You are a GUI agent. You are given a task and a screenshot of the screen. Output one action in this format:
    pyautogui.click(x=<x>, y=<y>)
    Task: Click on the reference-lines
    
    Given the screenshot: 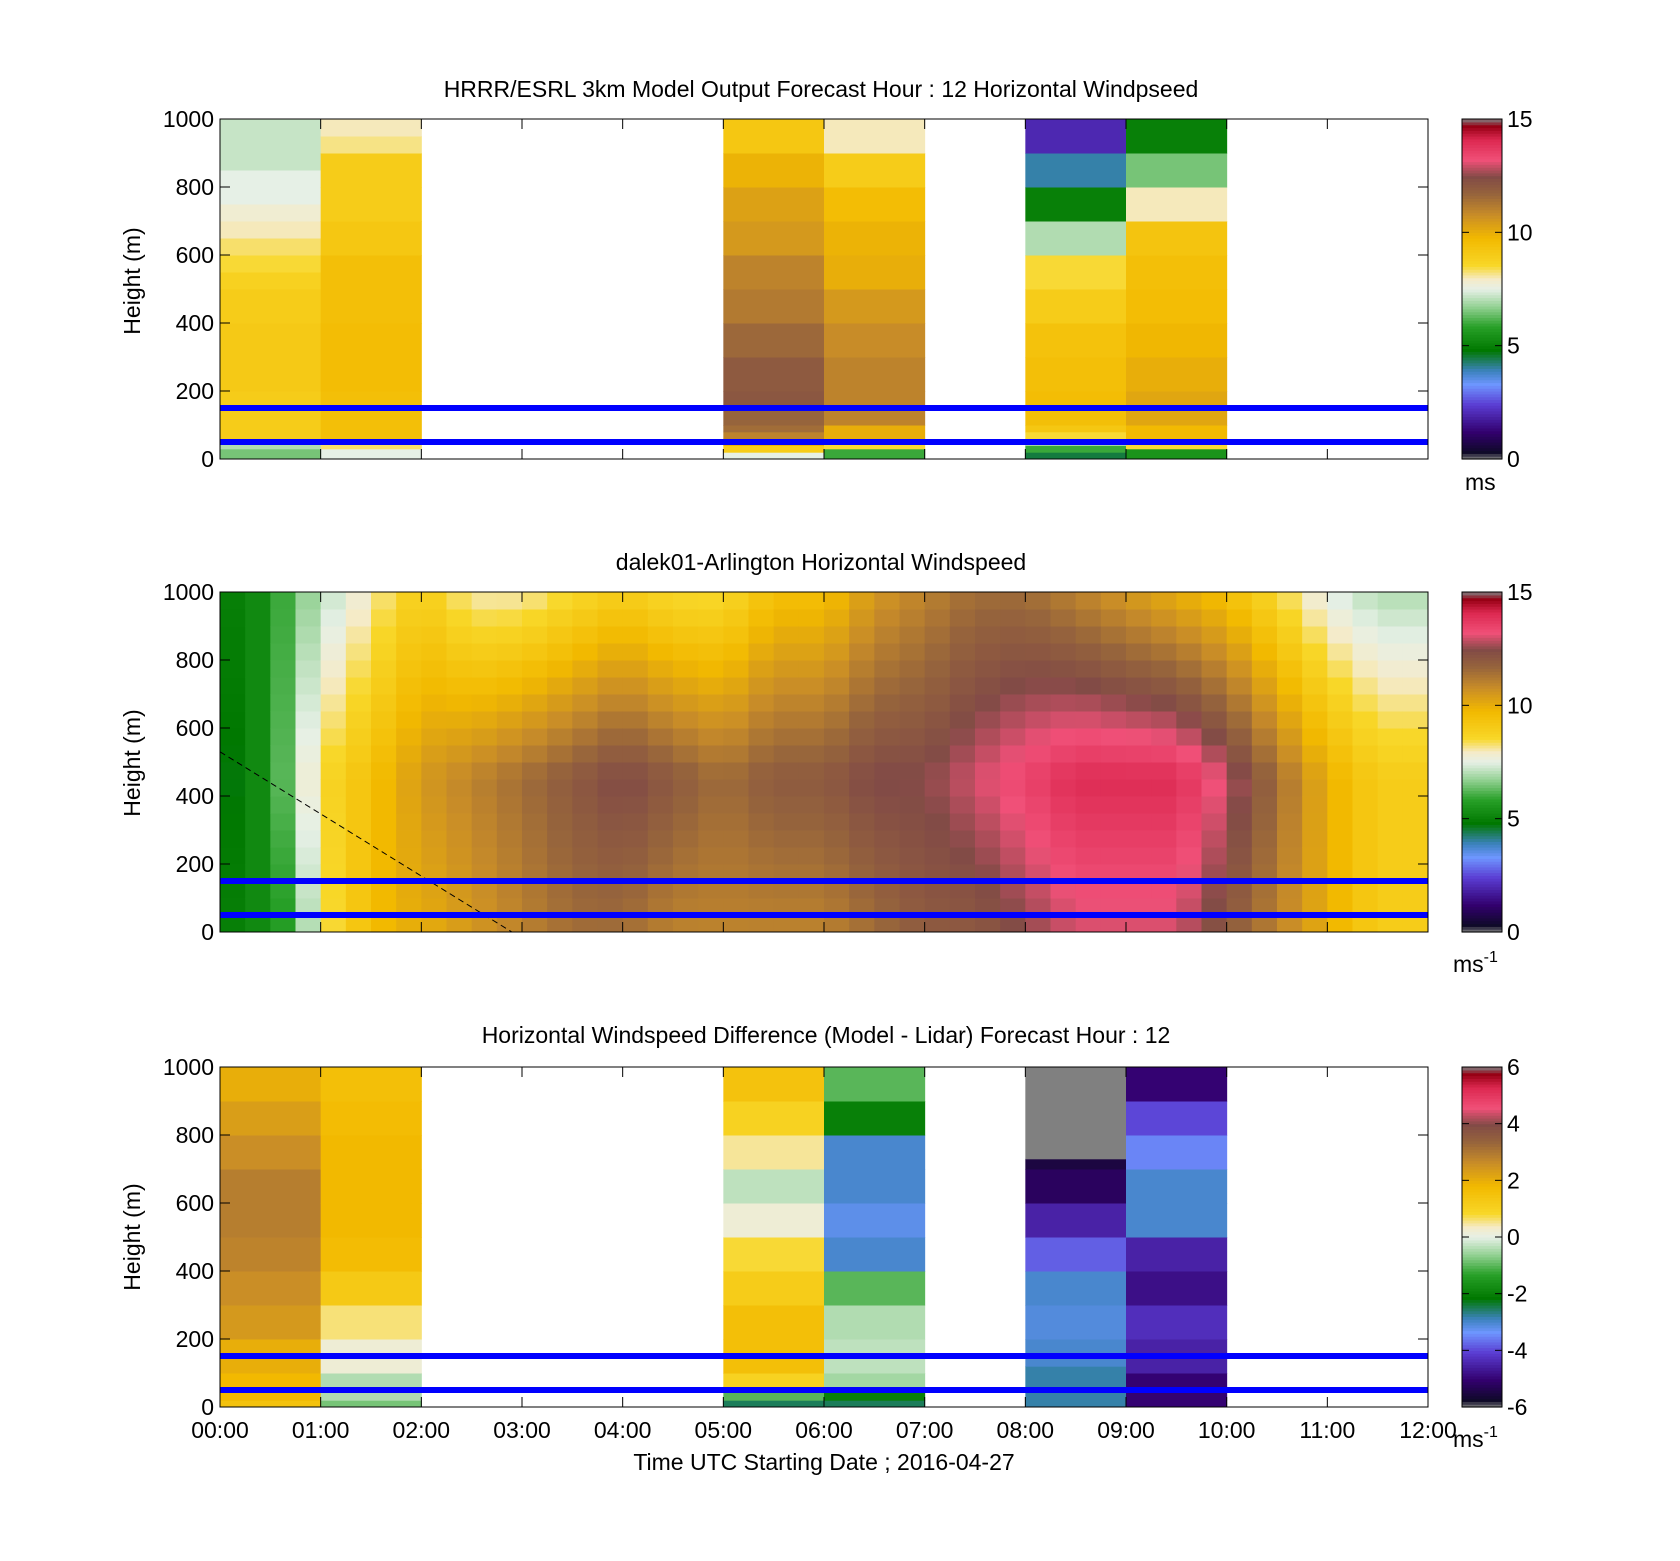 What is the action you would take?
    pyautogui.click(x=824, y=425)
    